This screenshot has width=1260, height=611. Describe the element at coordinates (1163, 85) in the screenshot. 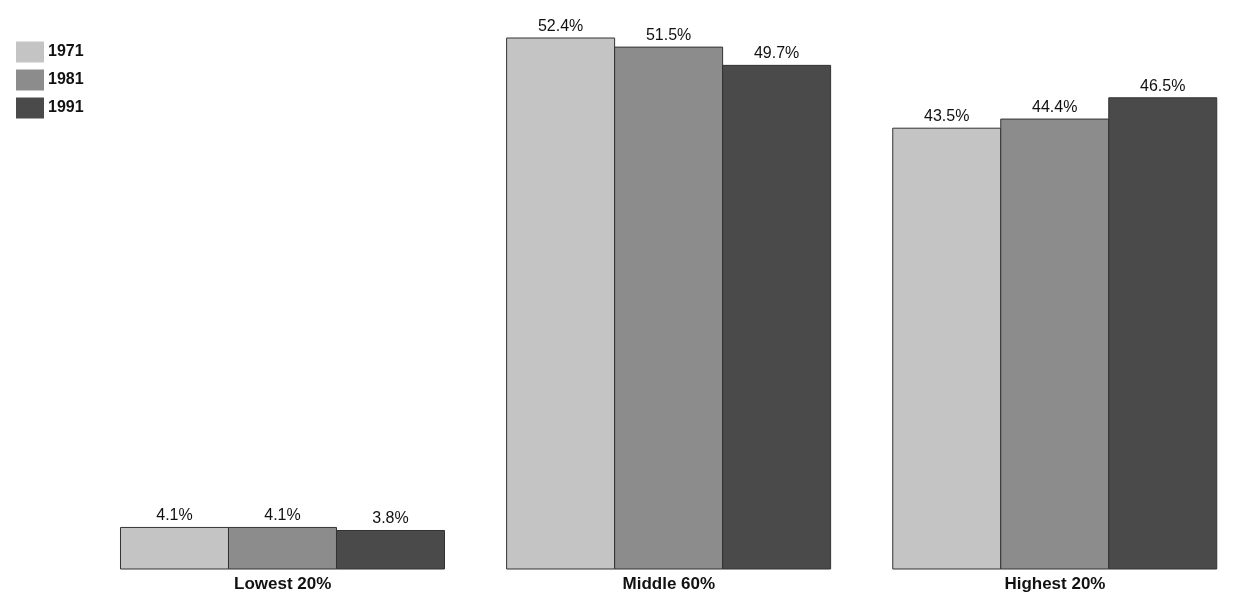

I see `data-label: 46.5%` at that location.